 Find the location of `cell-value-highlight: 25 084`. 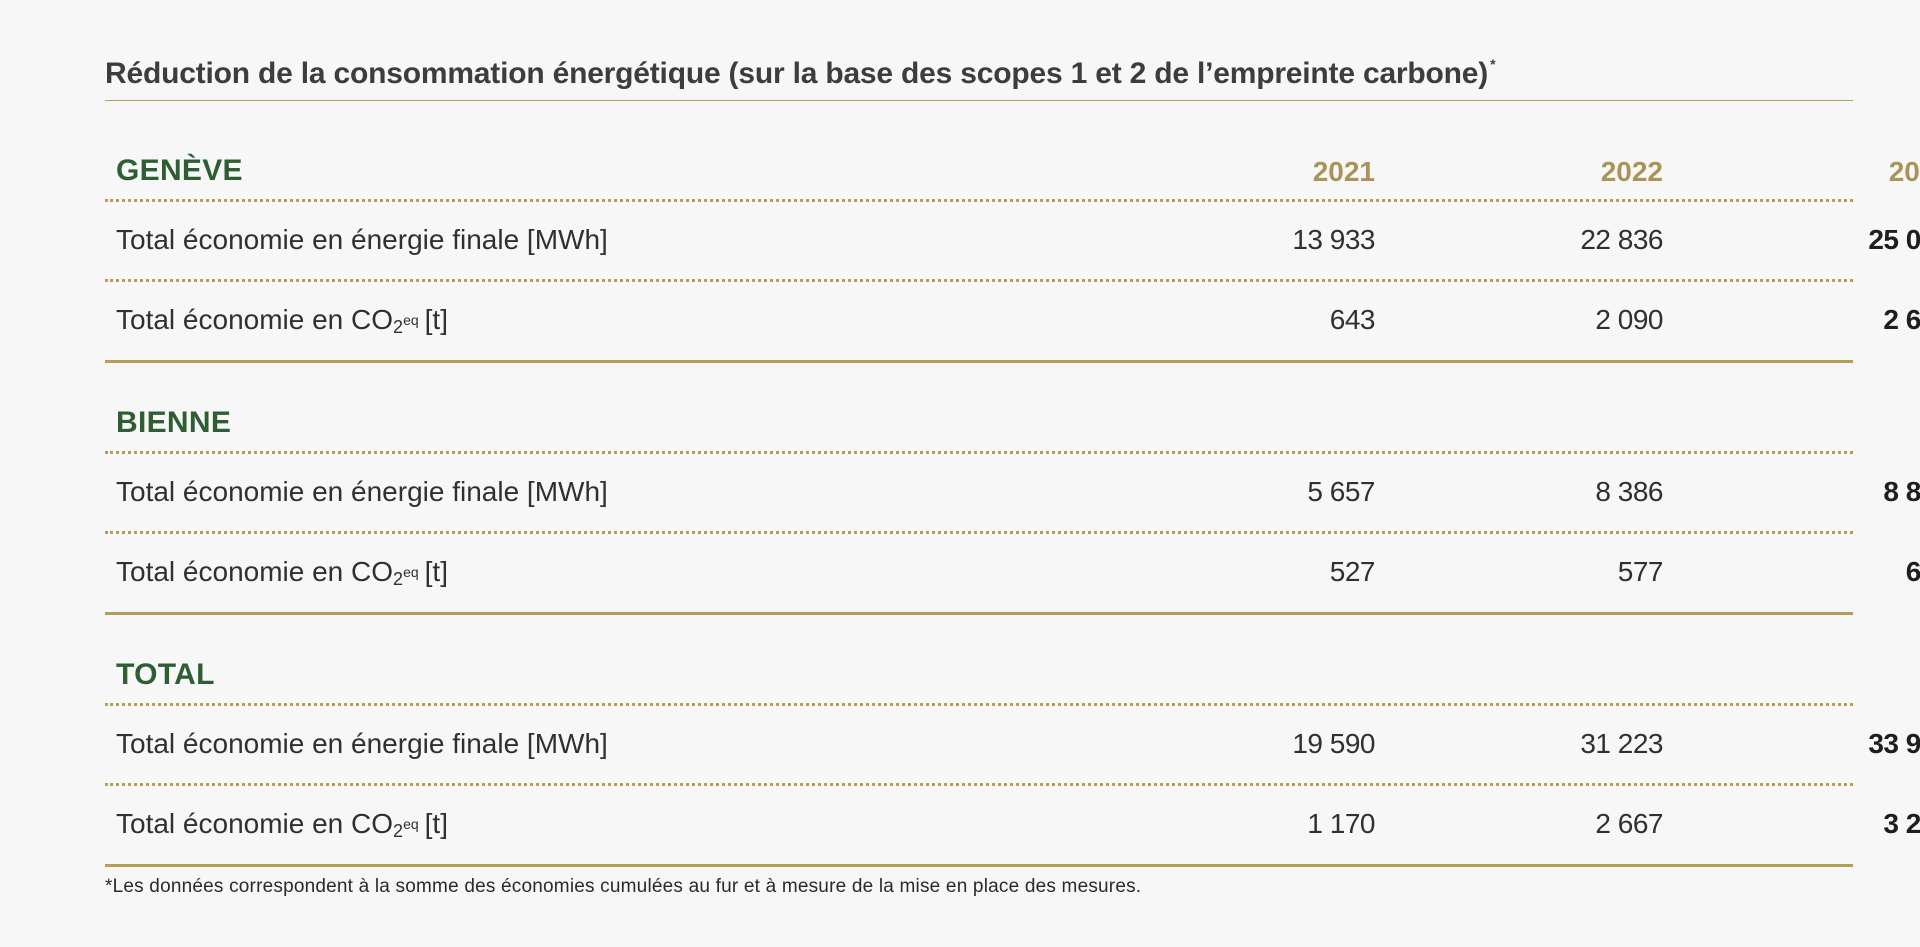

cell-value-highlight: 25 084 is located at coordinates (1894, 239).